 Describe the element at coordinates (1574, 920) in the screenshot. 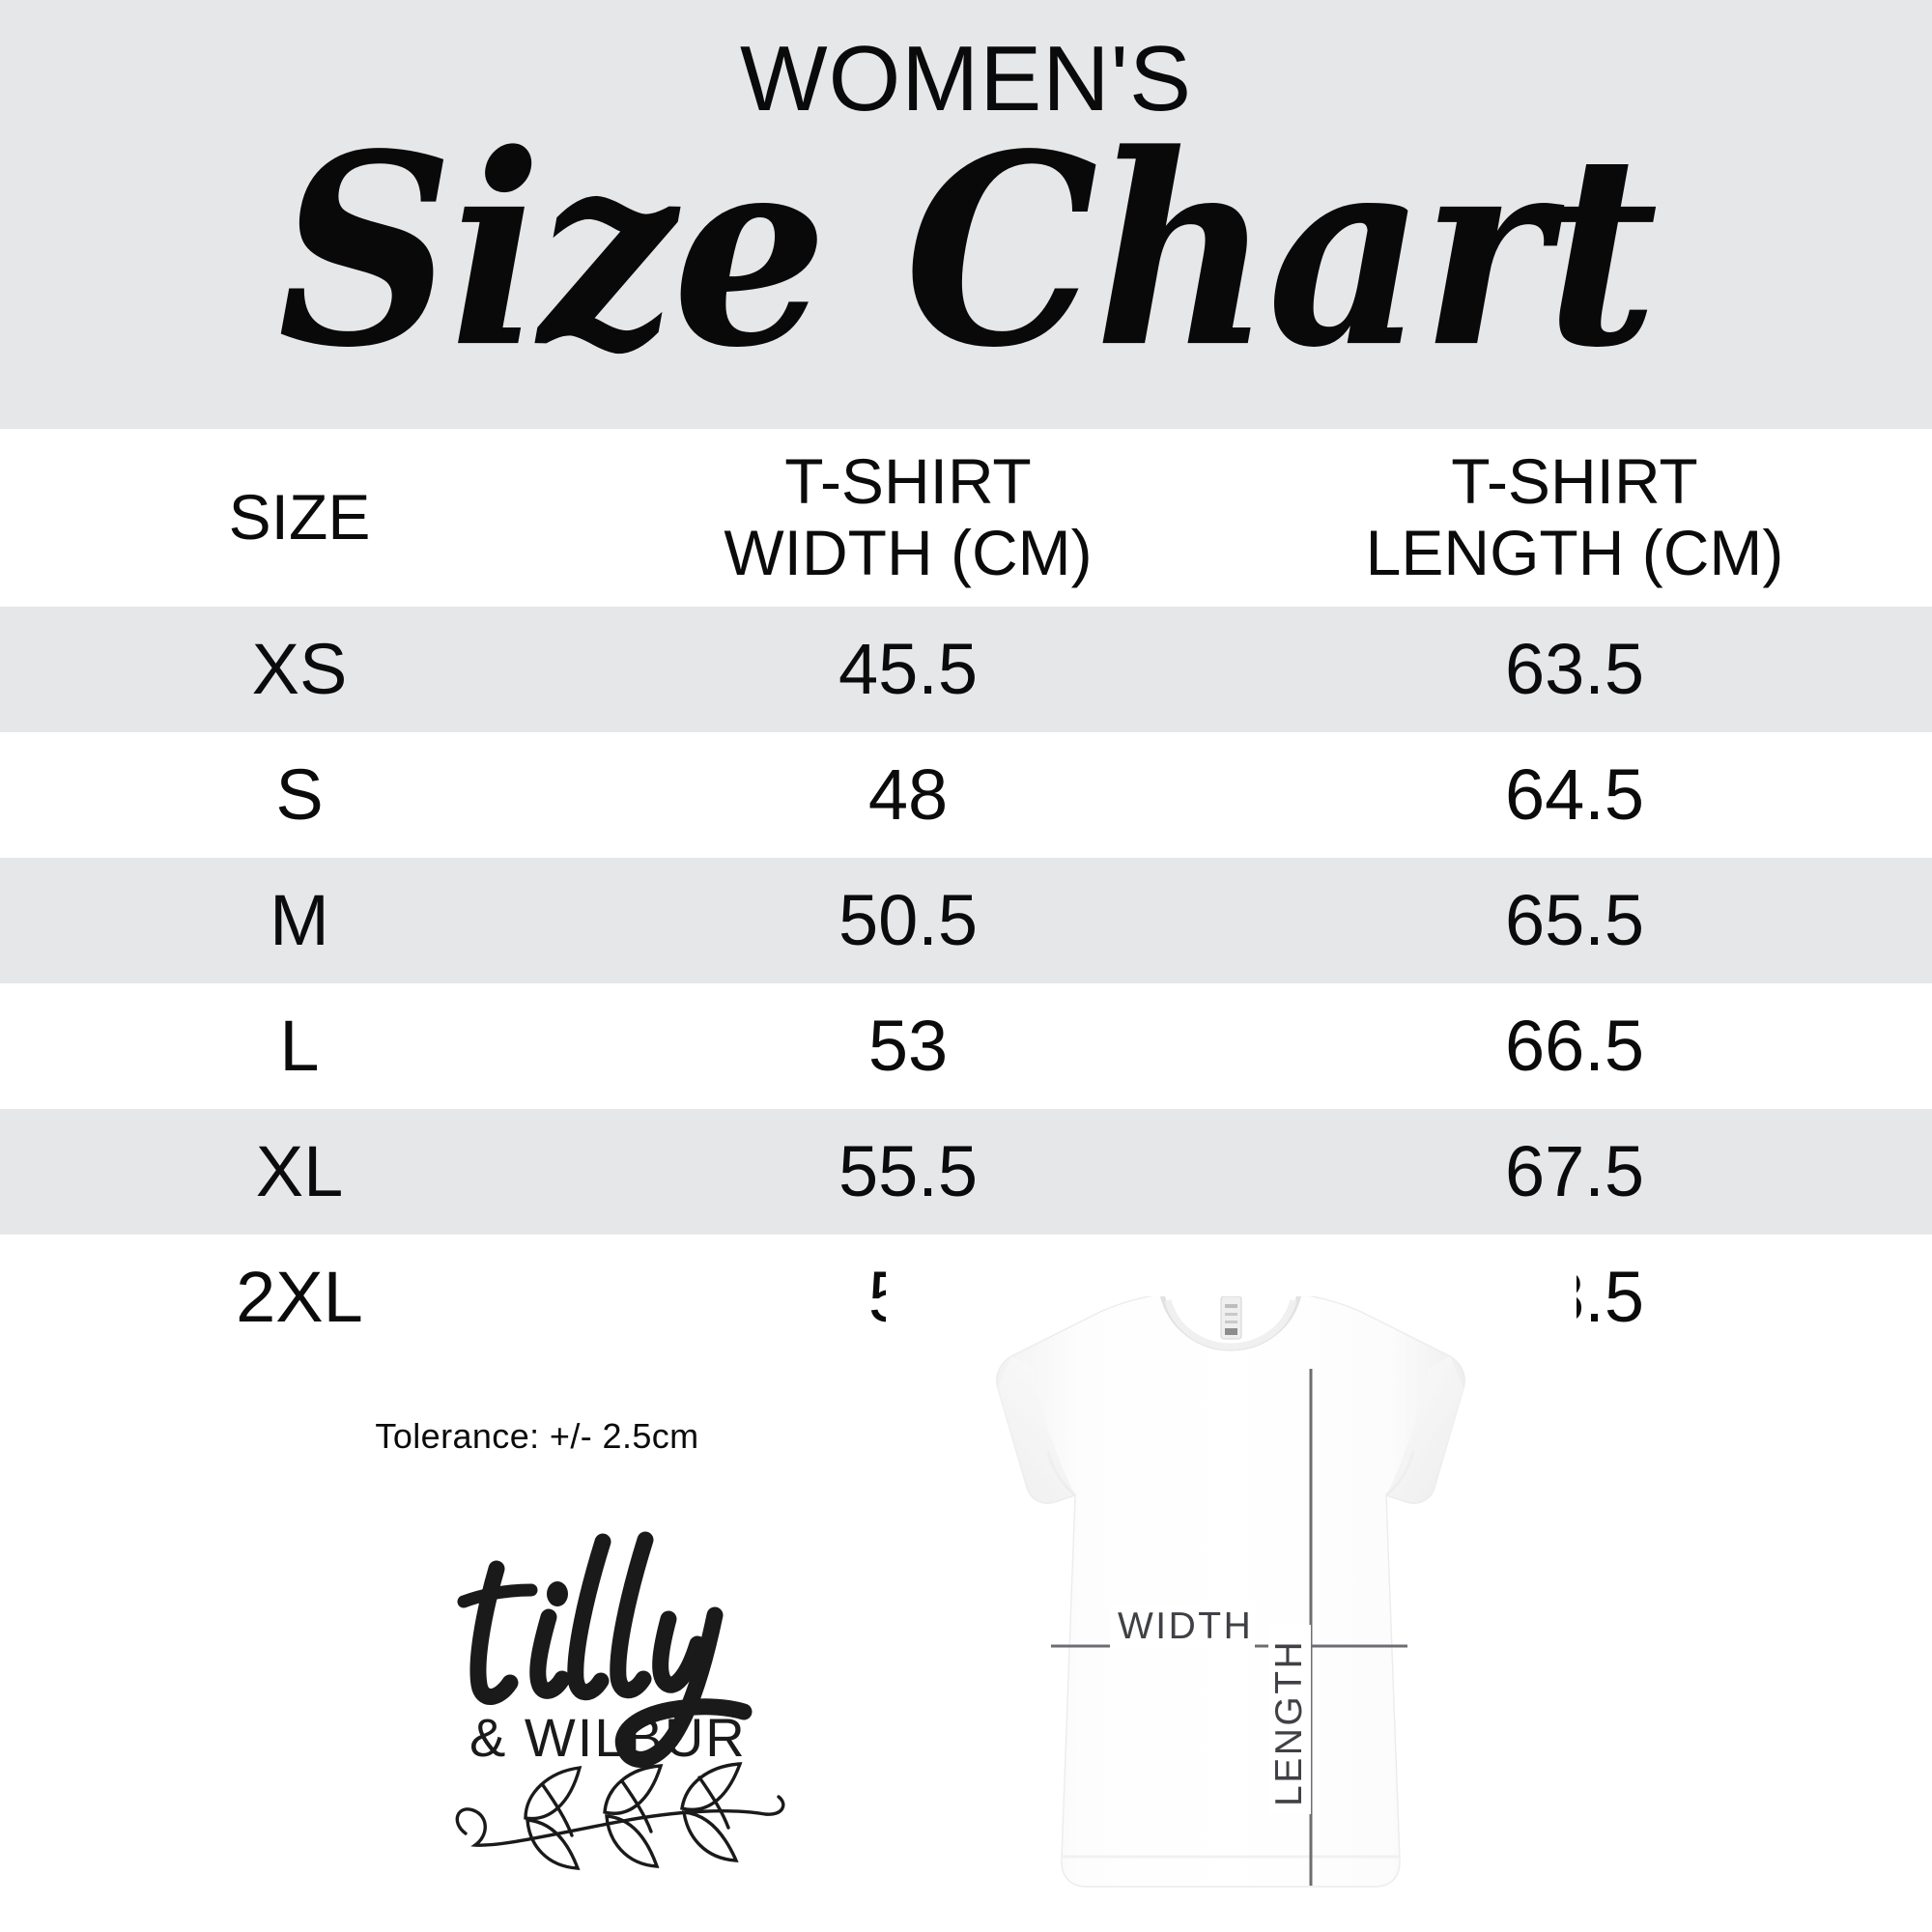

I see `cell-length: 65.5` at that location.